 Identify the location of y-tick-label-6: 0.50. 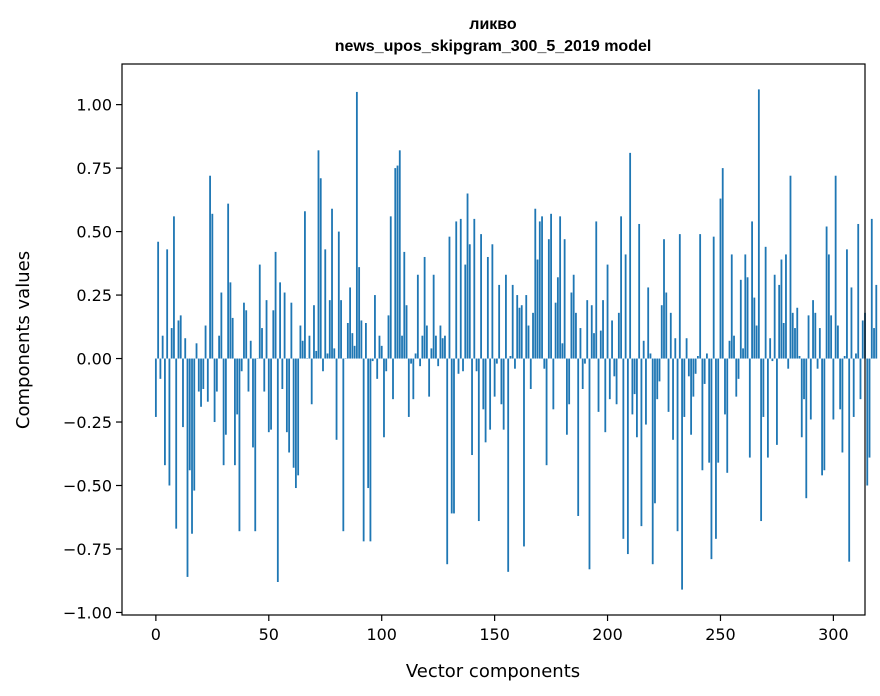
(94, 232).